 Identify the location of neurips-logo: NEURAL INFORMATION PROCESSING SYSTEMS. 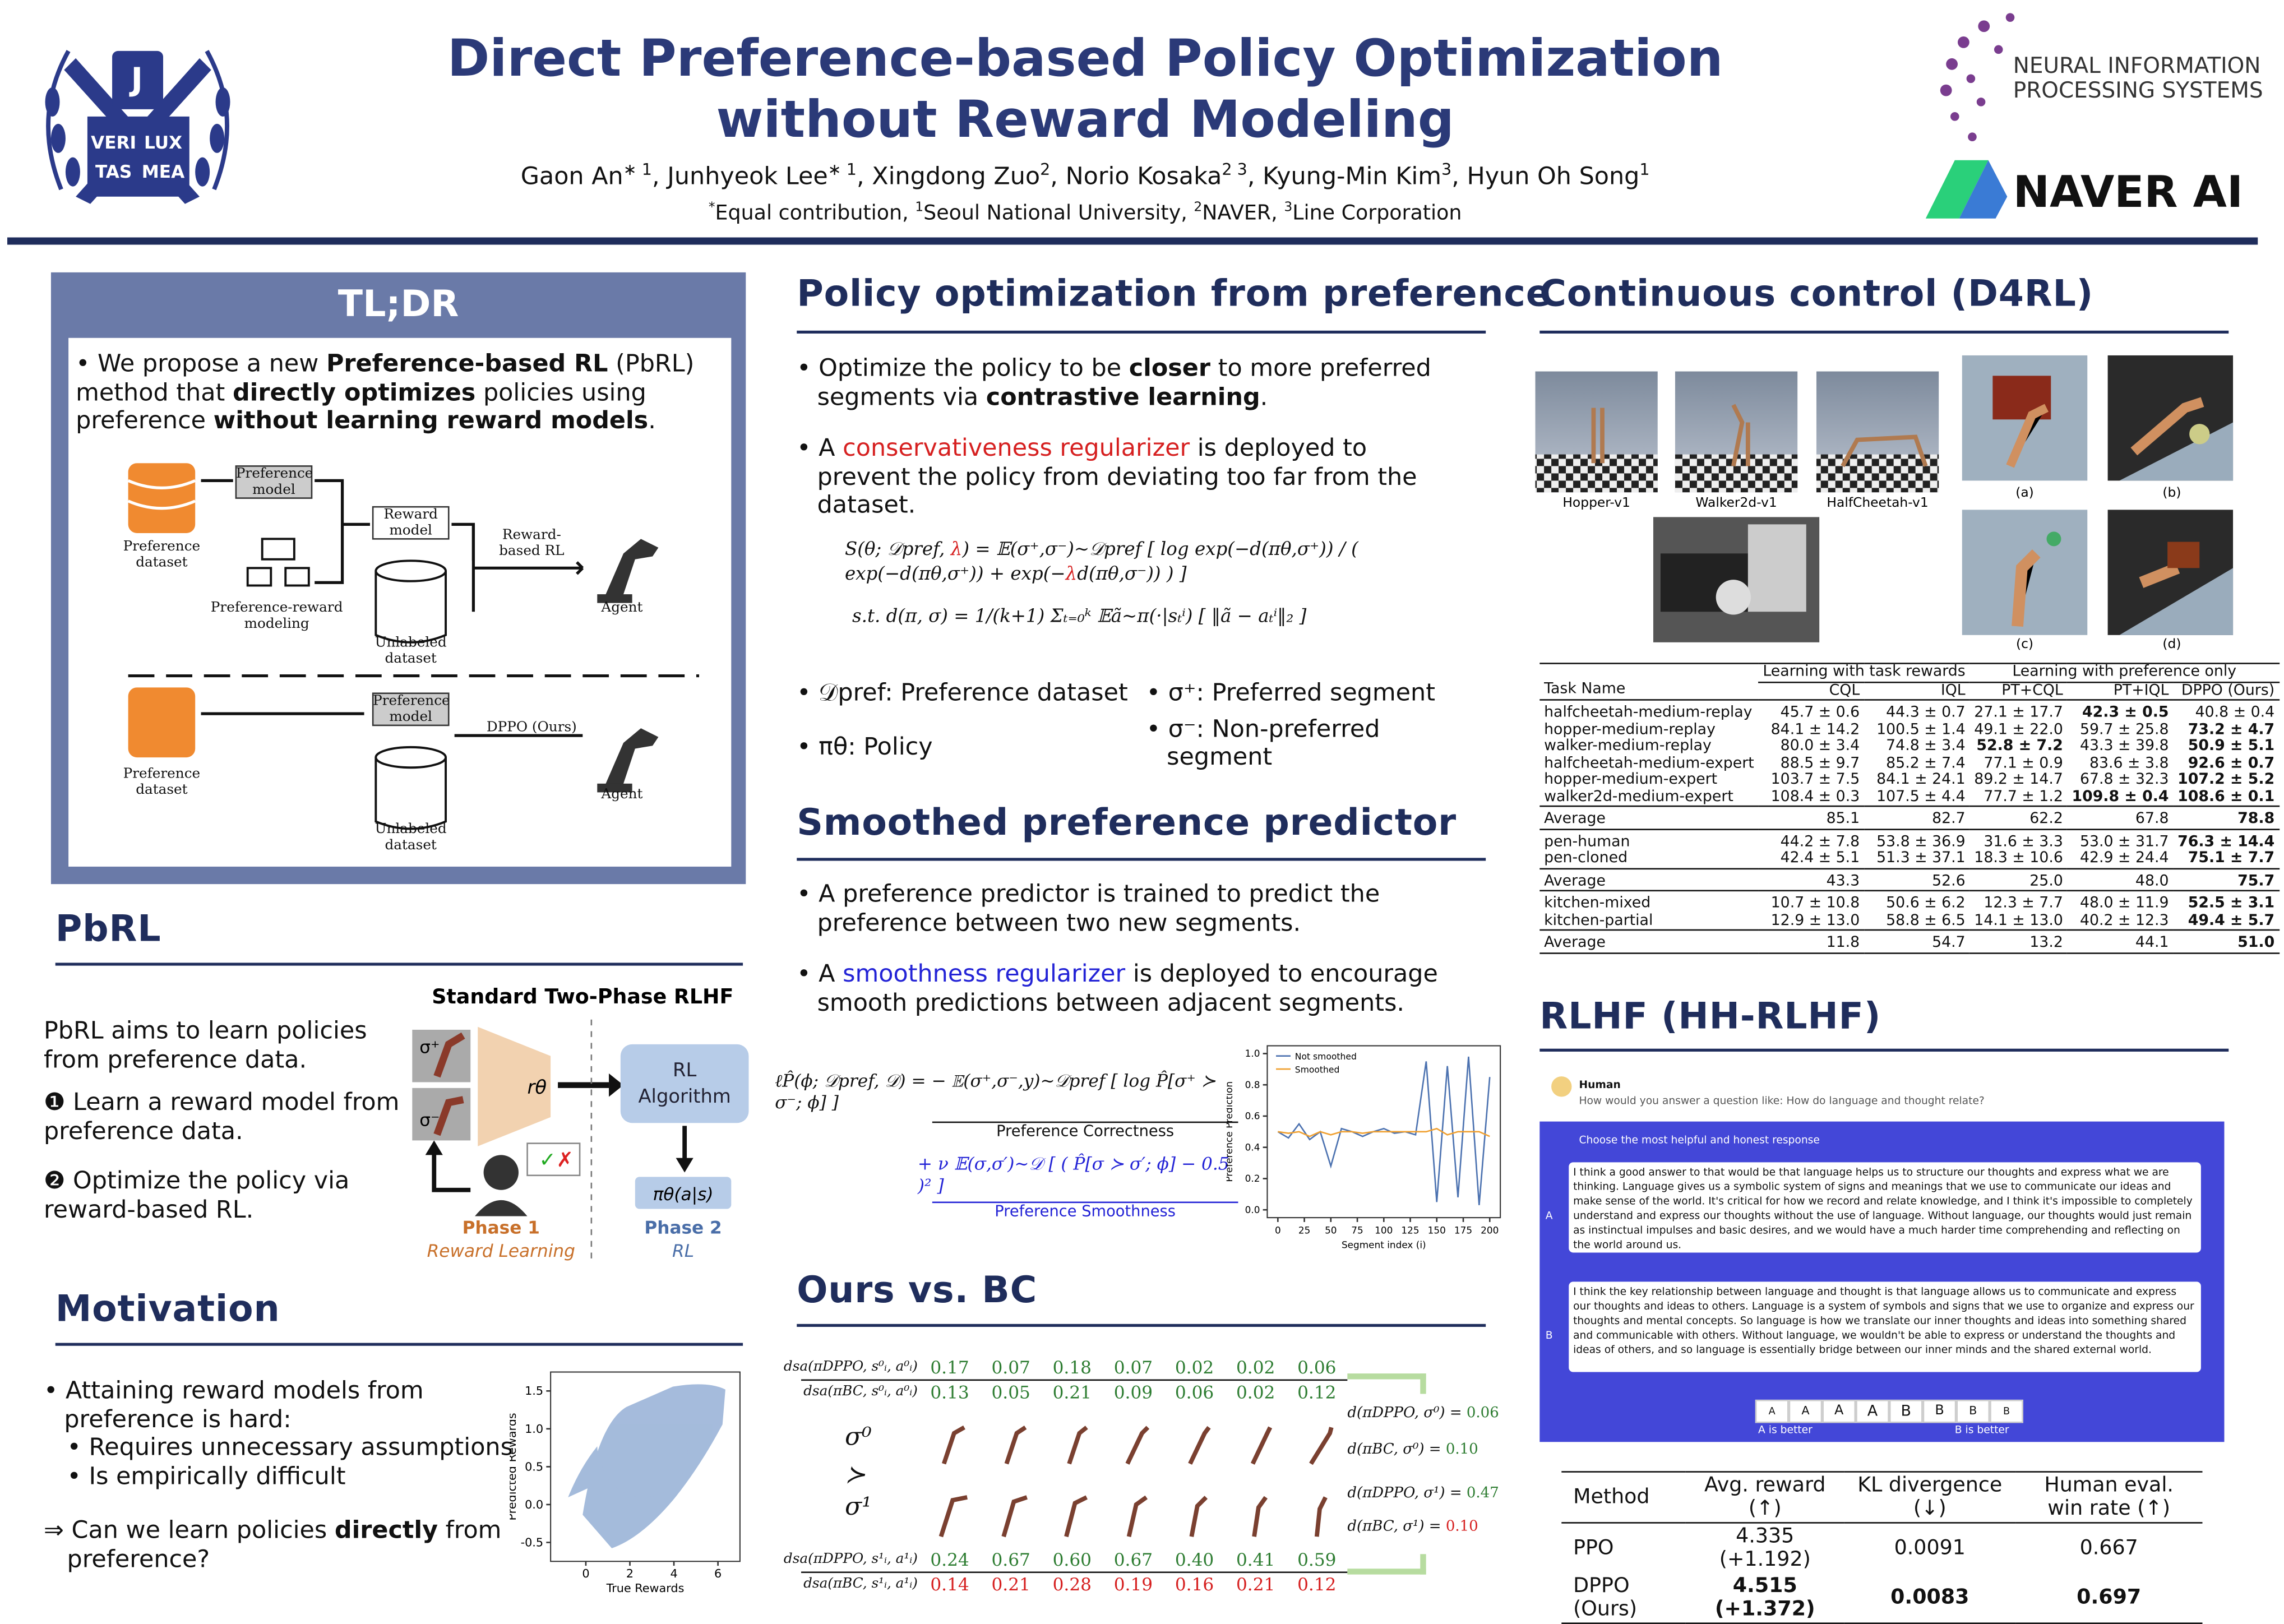
(2101, 78).